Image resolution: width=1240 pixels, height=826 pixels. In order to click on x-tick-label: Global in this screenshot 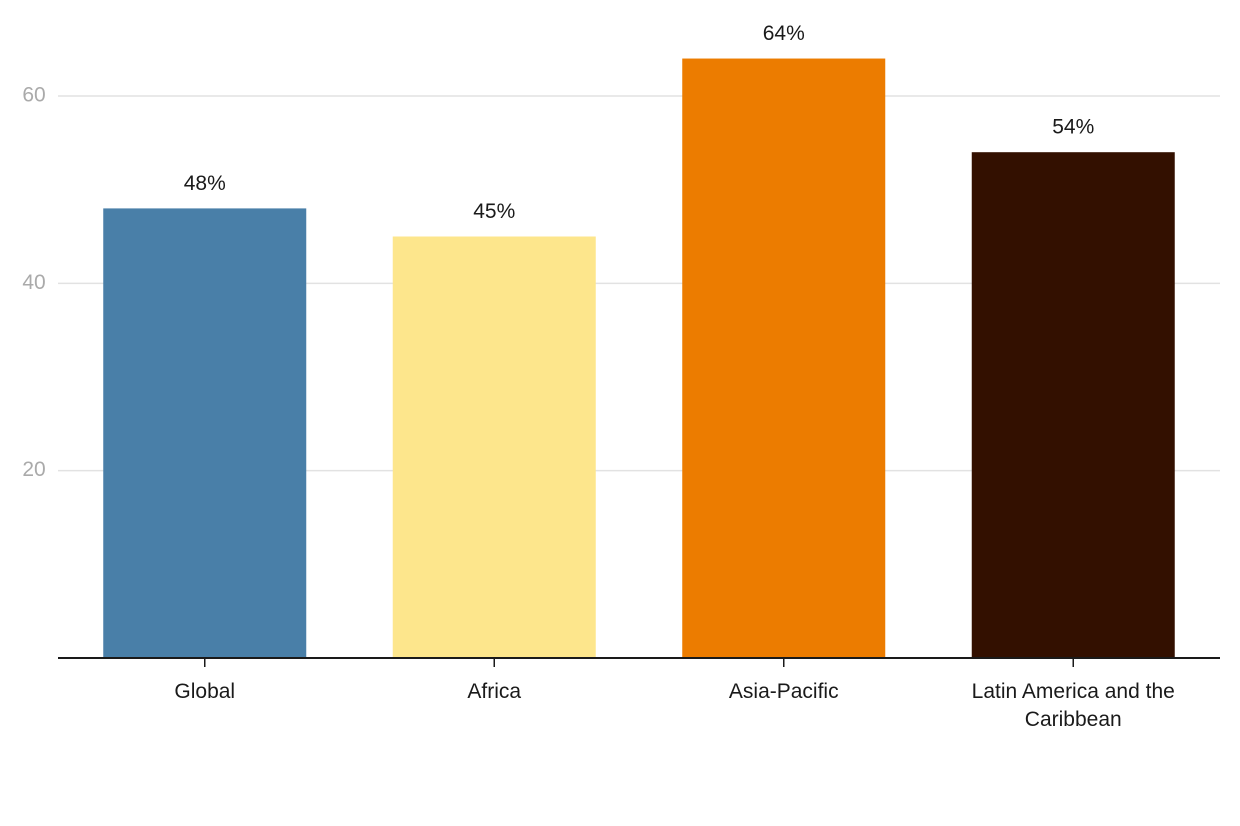, I will do `click(205, 691)`.